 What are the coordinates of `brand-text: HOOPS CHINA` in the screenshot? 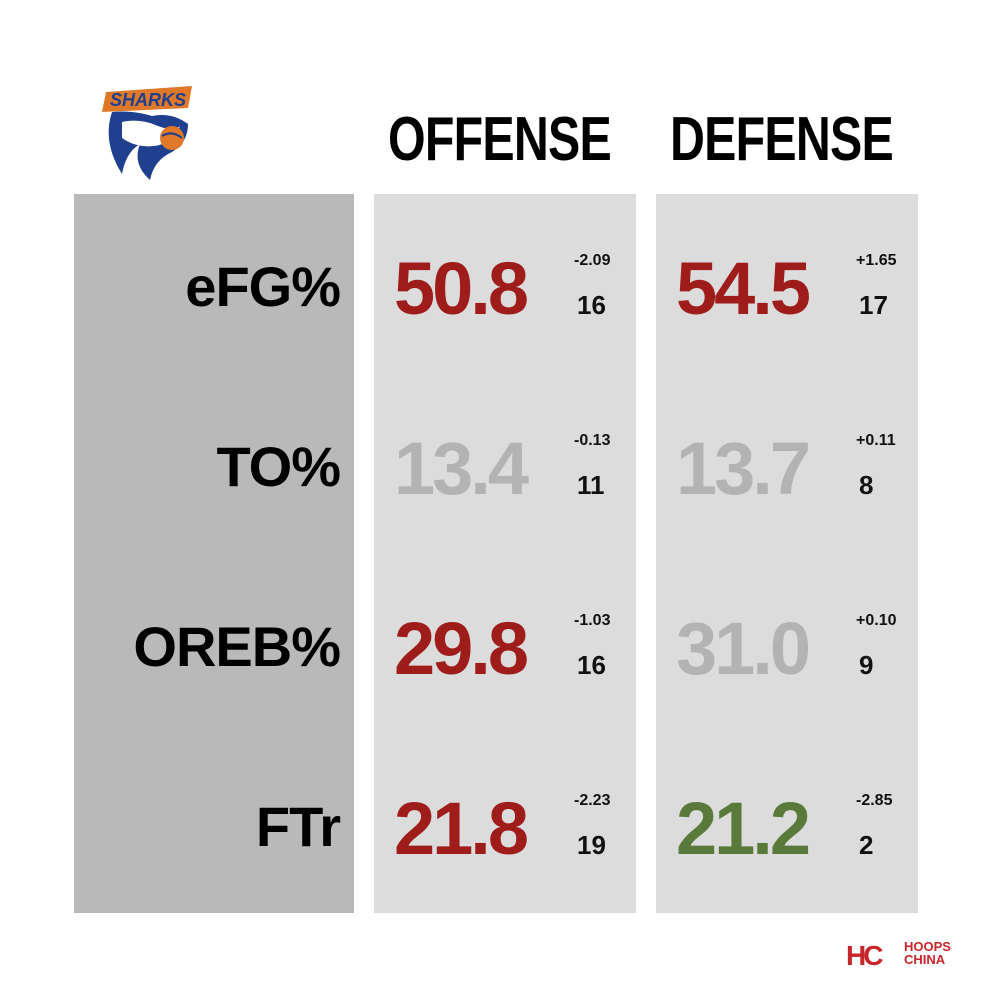 It's located at (927, 953).